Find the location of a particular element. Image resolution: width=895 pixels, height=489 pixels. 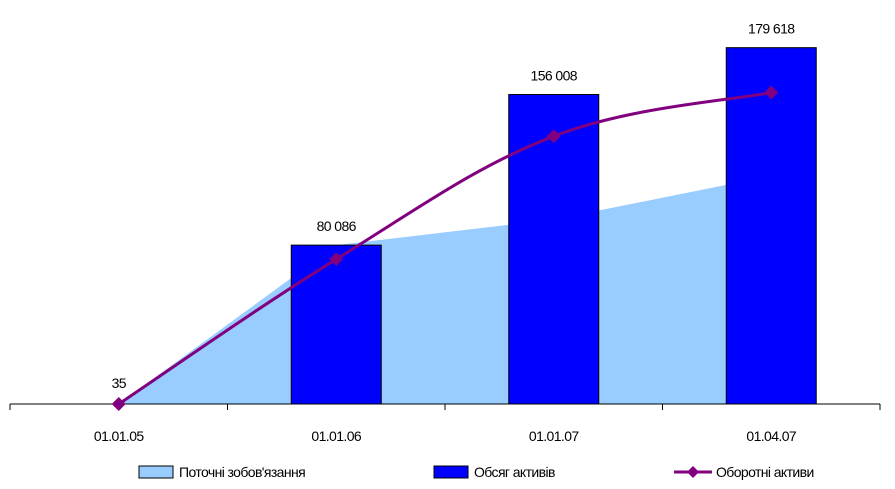

data-label-assets-0: 35 is located at coordinates (119, 383).